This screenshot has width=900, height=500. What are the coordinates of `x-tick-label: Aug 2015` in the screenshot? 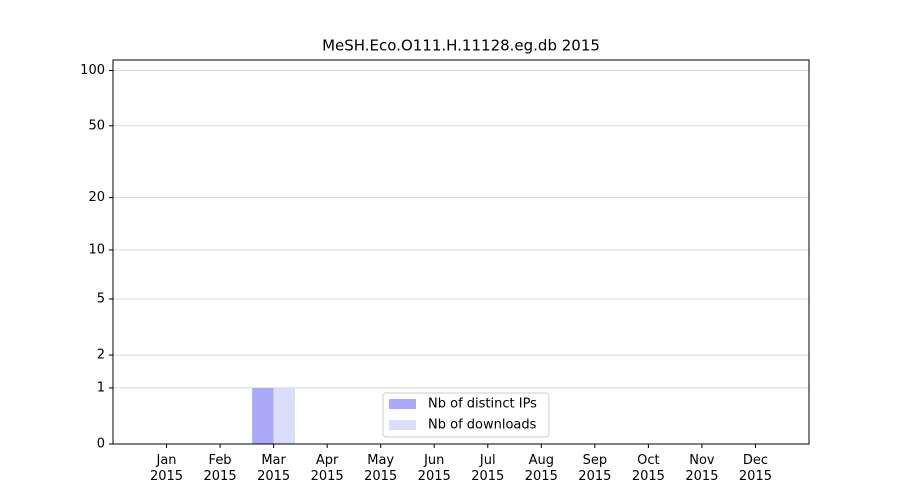 It's located at (541, 468).